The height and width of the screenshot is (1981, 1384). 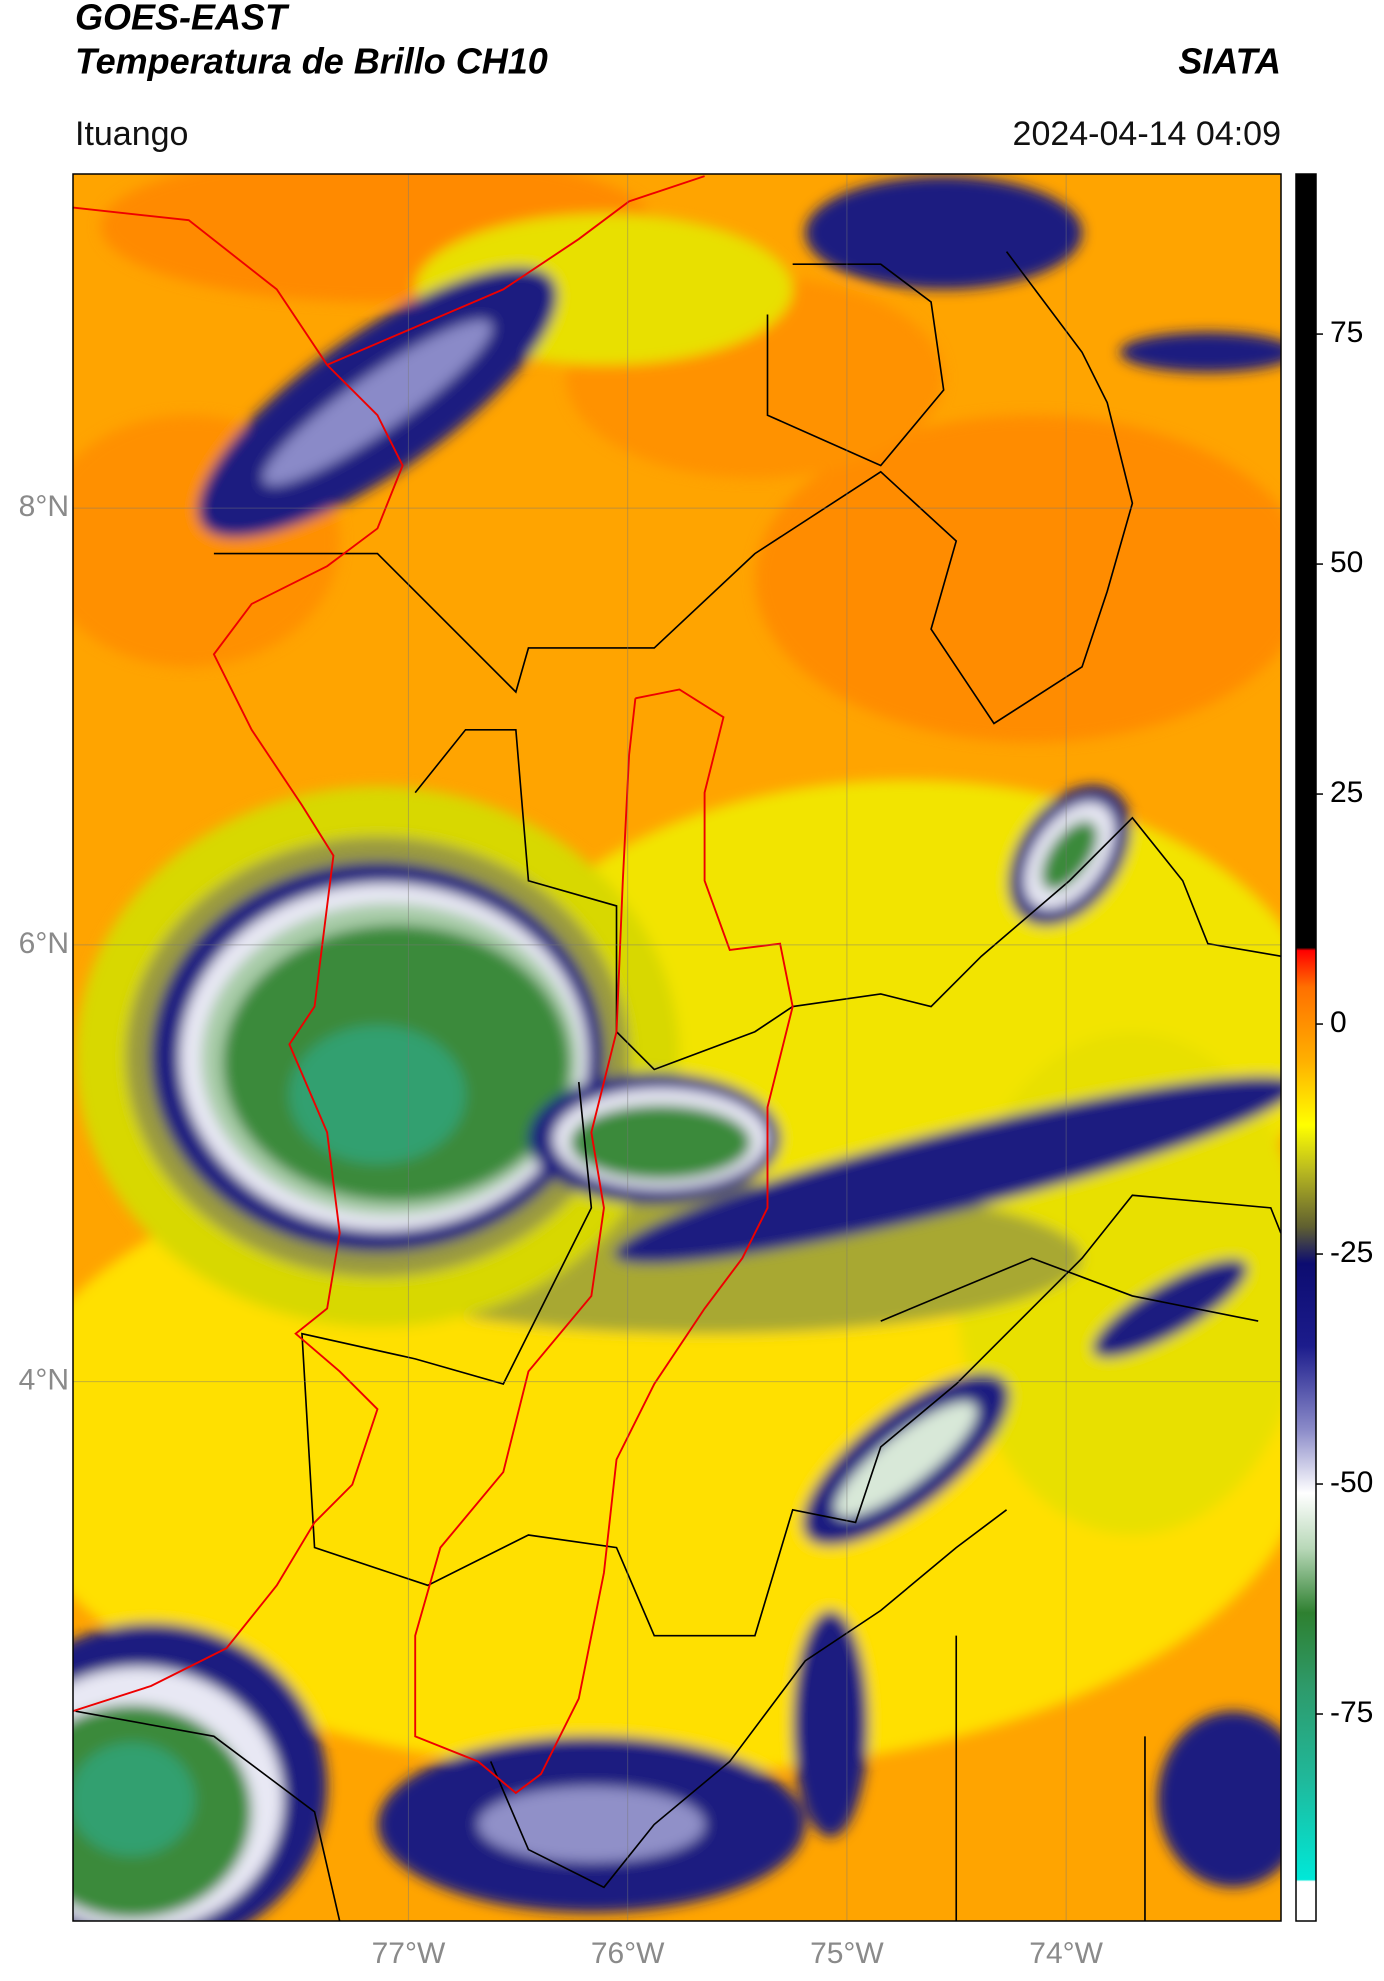 What do you see at coordinates (131, 134) in the screenshot?
I see `location: Ituango` at bounding box center [131, 134].